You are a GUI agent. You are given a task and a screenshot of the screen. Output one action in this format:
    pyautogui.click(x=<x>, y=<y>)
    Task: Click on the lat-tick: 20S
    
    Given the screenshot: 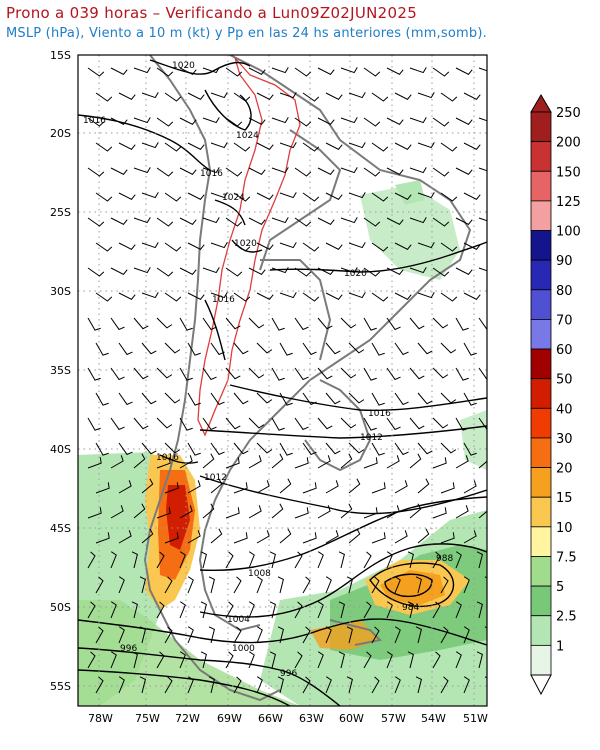 What is the action you would take?
    pyautogui.click(x=60, y=133)
    